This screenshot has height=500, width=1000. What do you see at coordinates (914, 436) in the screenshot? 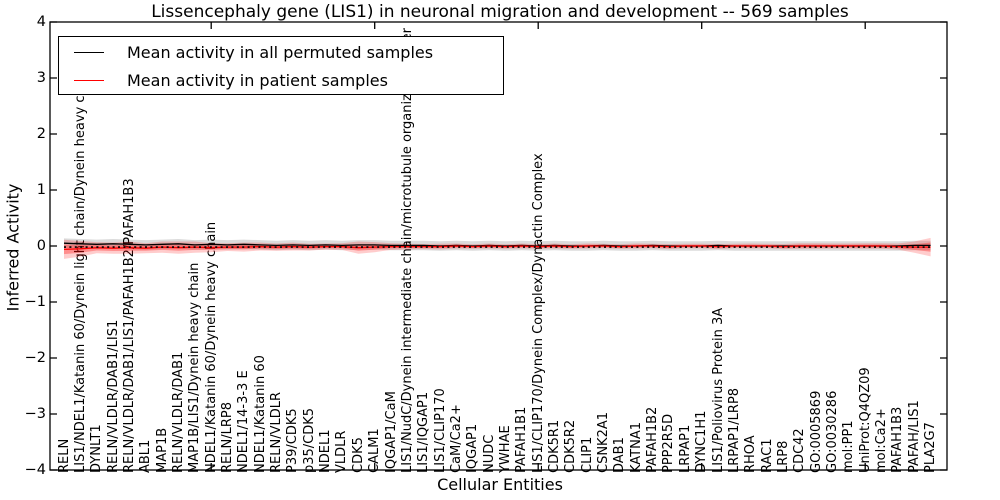
I see `x-tick-label: PAFAH/LIS1` at bounding box center [914, 436].